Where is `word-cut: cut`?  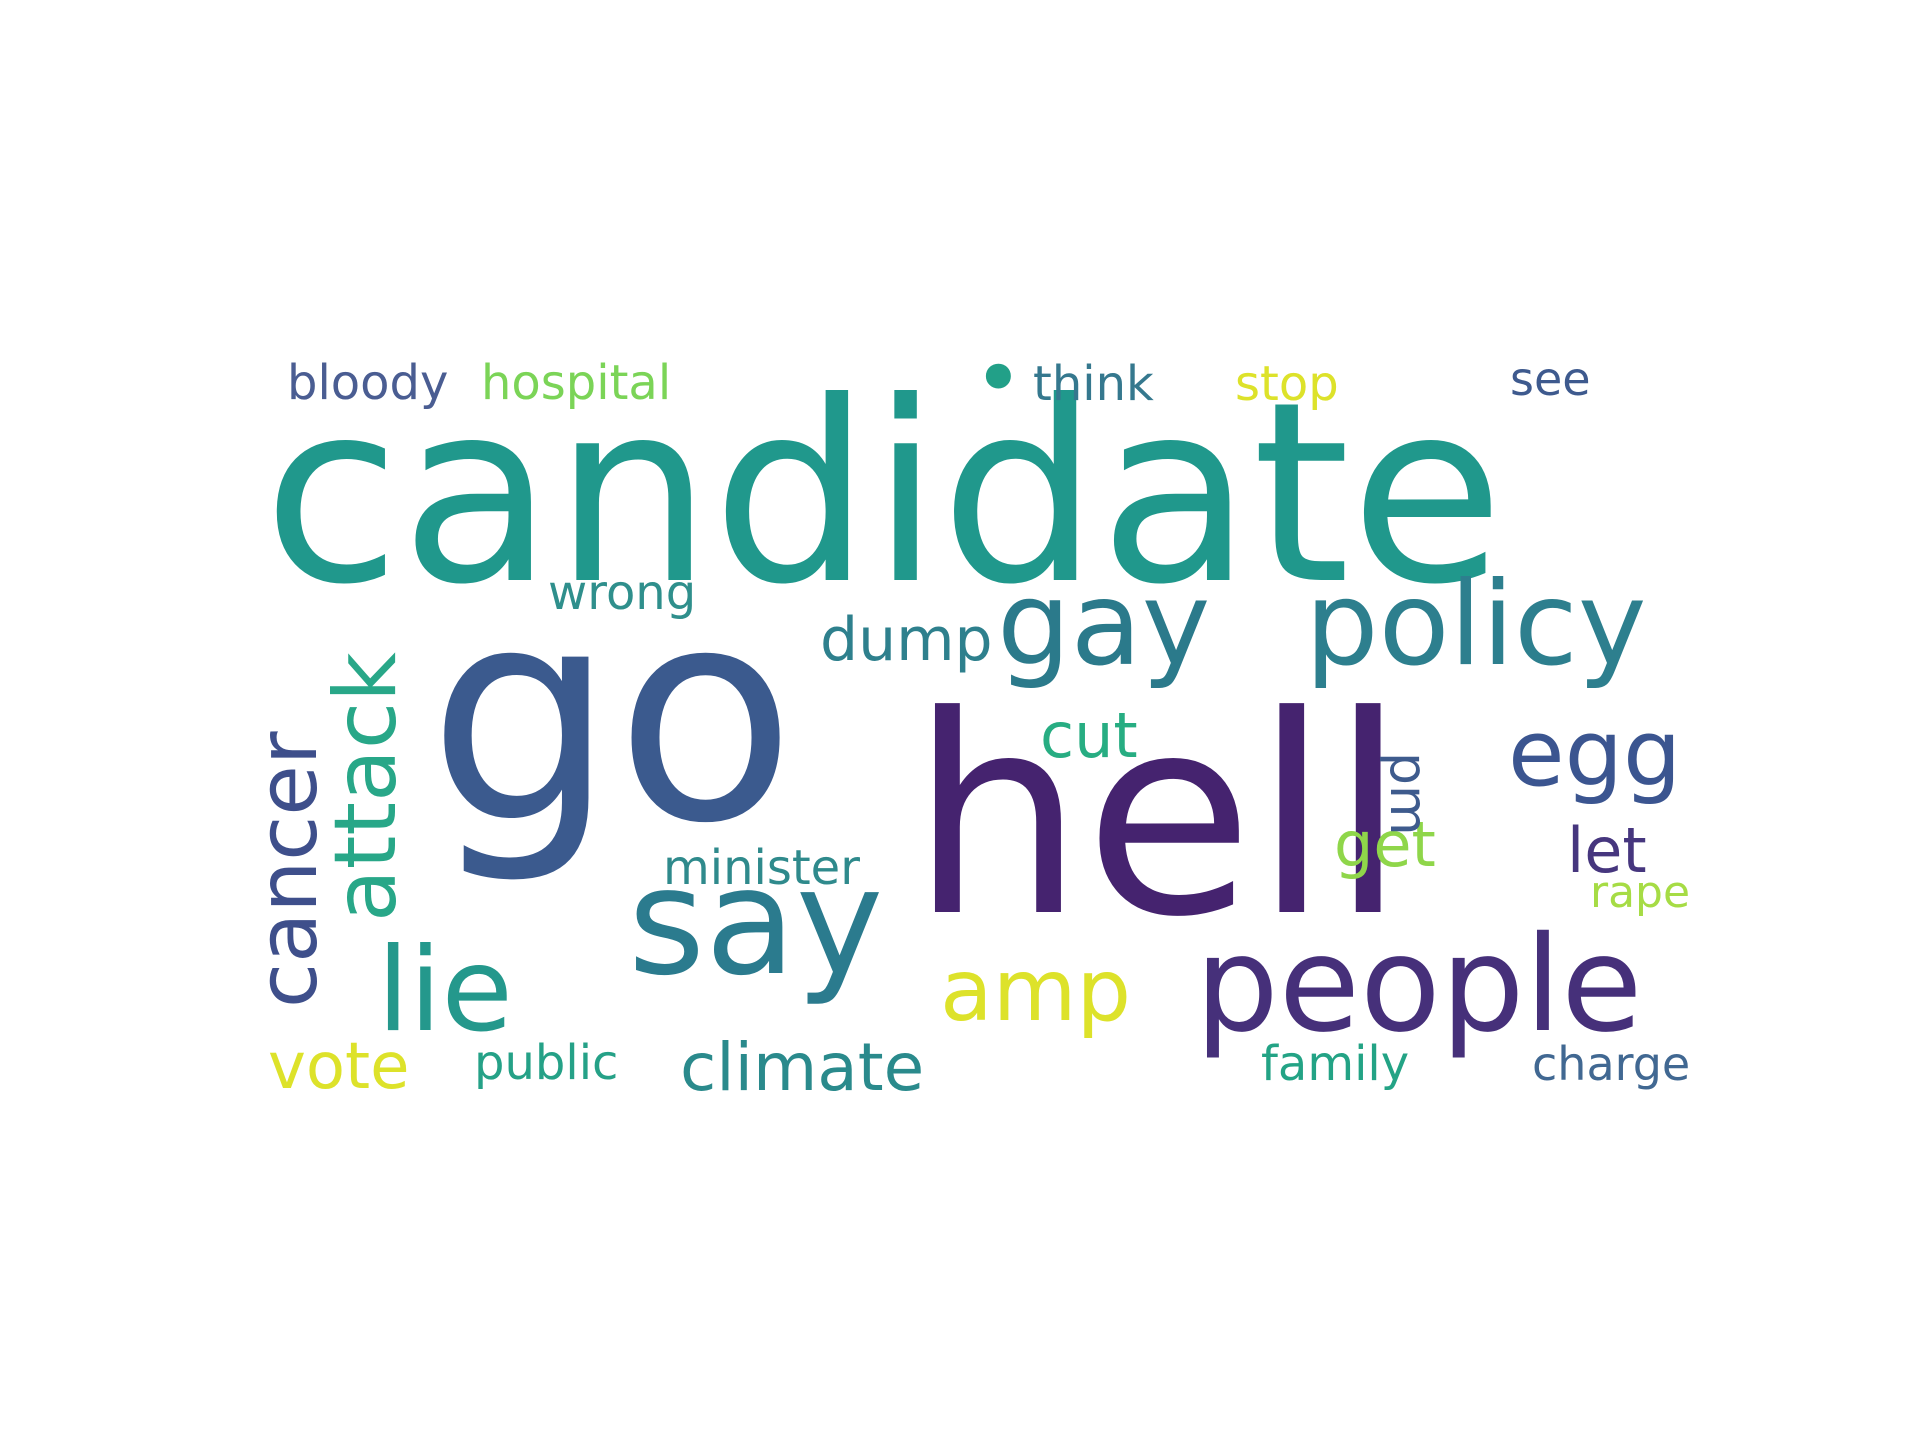 word-cut: cut is located at coordinates (1089, 735).